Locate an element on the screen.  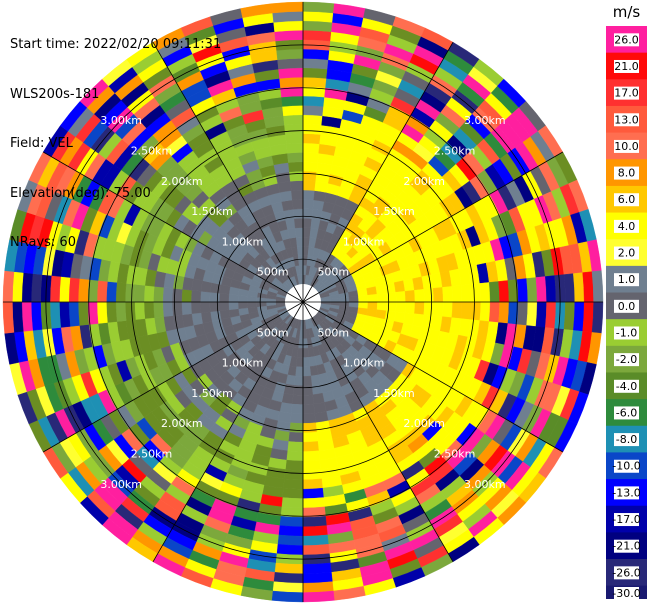
colorbar-tick-label: -21.0 is located at coordinates (626, 546).